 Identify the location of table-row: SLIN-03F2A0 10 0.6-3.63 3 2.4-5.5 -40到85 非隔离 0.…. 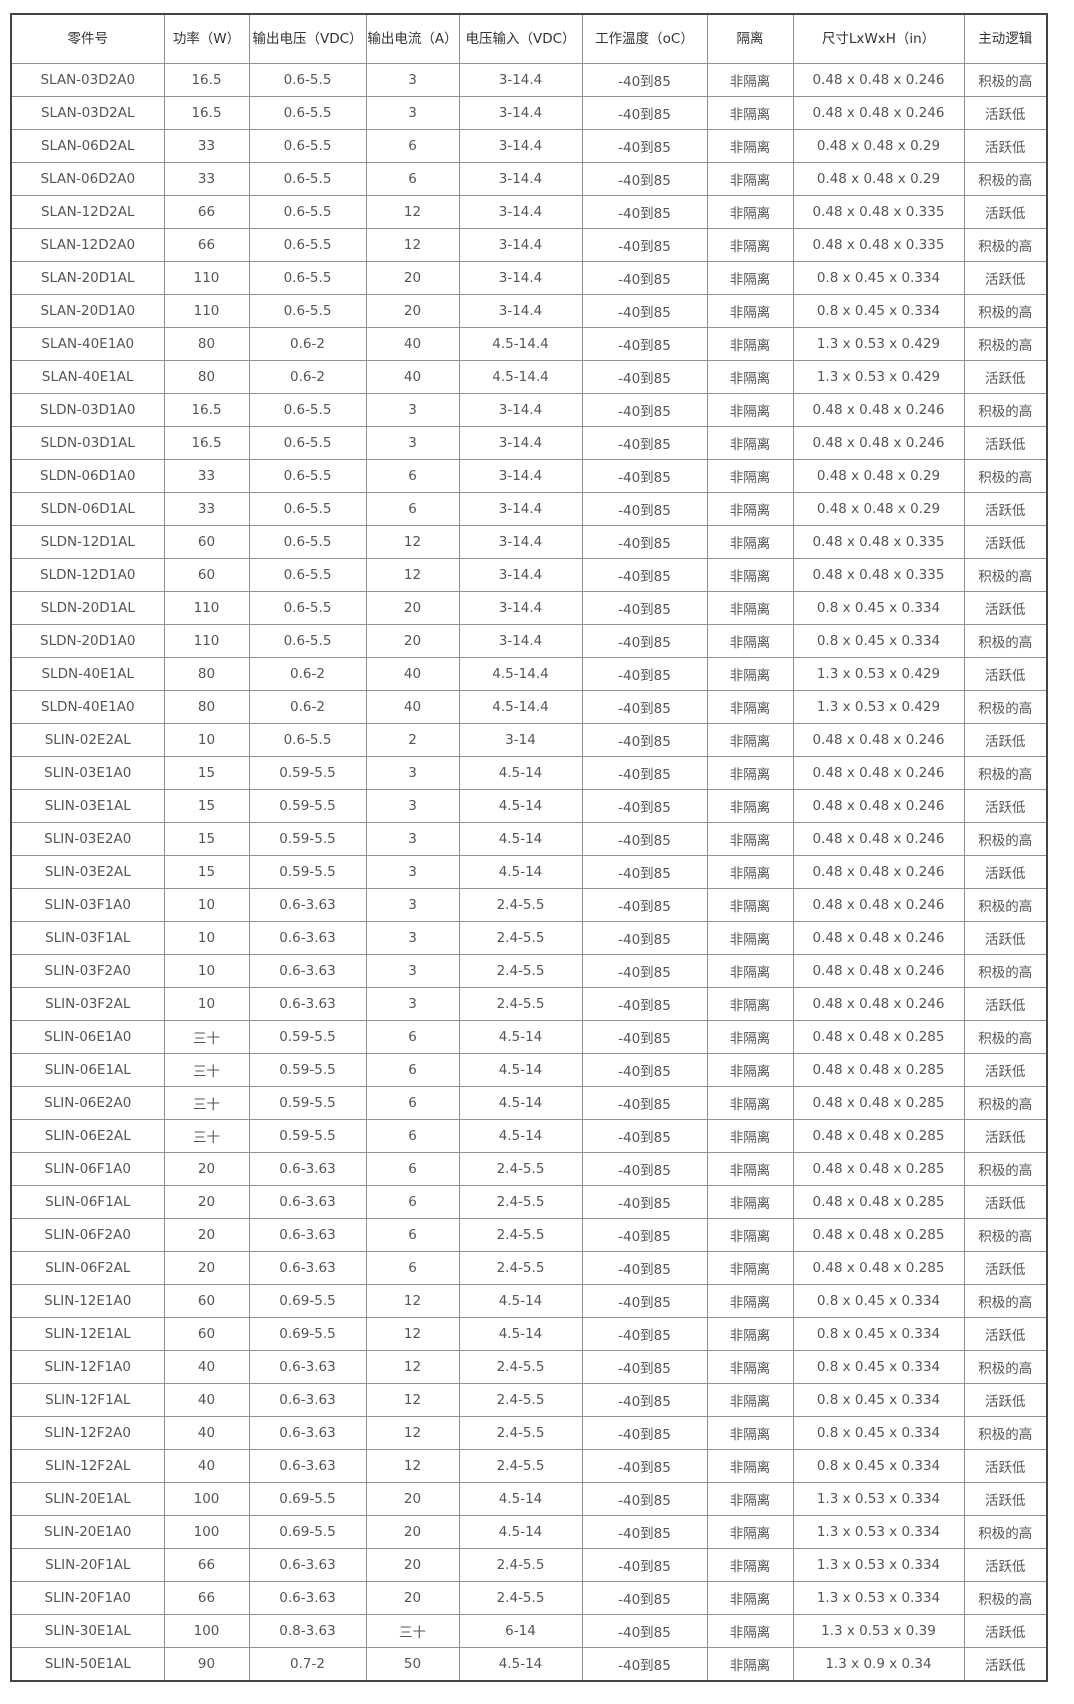
(529, 971).